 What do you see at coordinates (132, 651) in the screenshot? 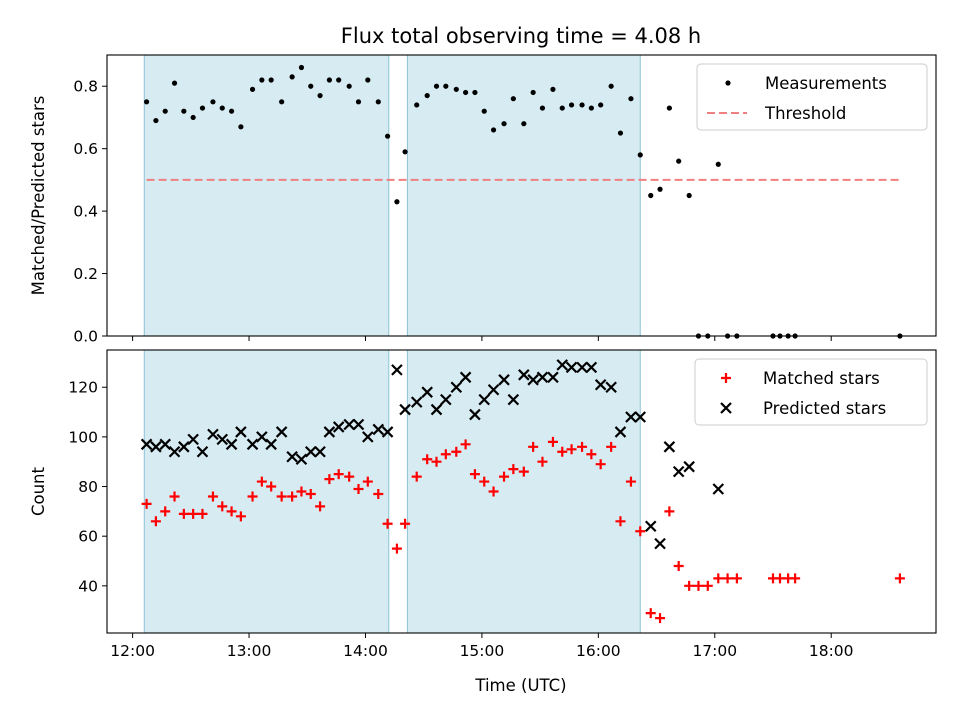
I see `x-tick-label-0: 12:00` at bounding box center [132, 651].